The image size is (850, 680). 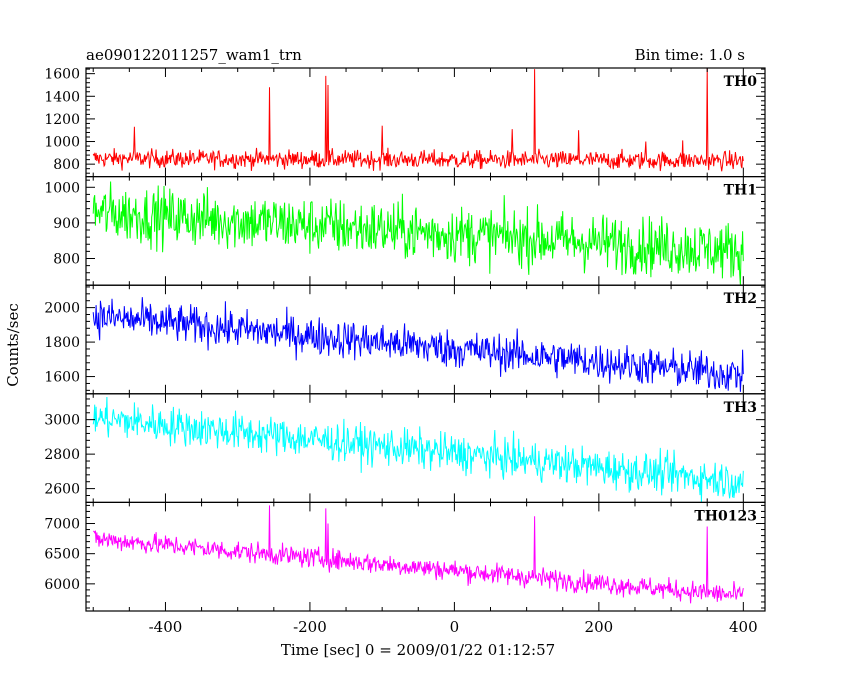 What do you see at coordinates (740, 191) in the screenshot?
I see `panel-label-th1: TH1` at bounding box center [740, 191].